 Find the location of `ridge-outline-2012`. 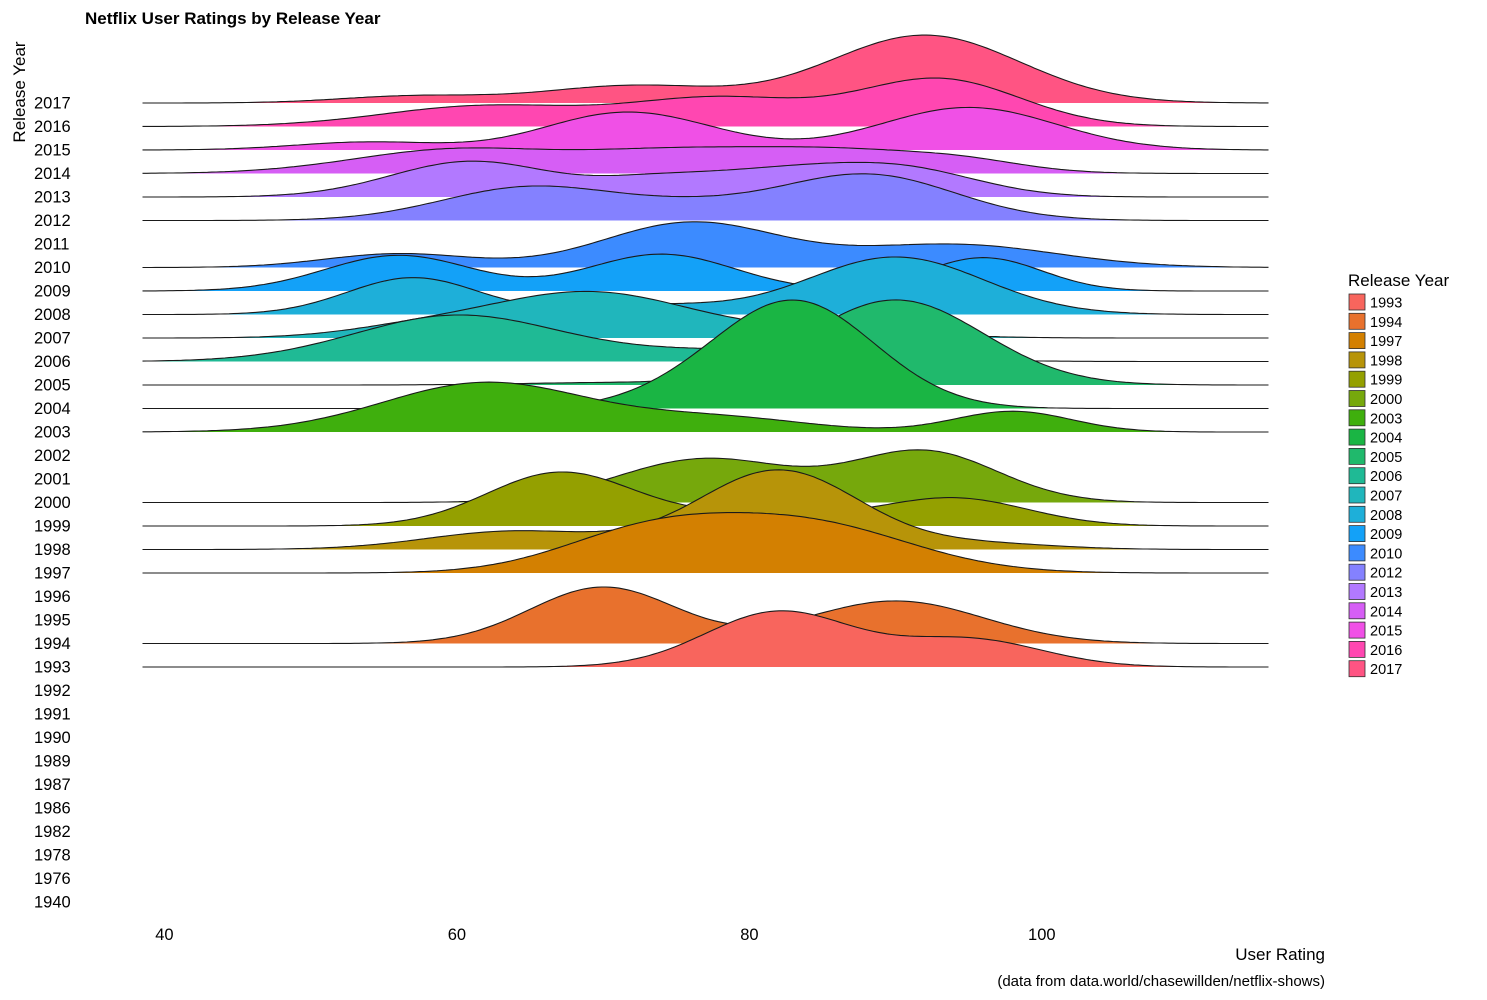

ridge-outline-2012 is located at coordinates (705, 197).